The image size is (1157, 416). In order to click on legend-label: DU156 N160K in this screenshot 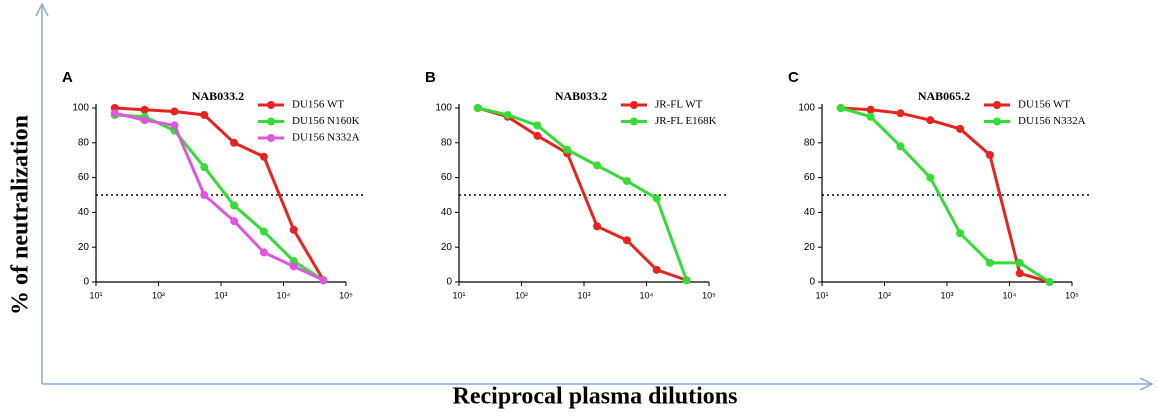, I will do `click(326, 121)`.